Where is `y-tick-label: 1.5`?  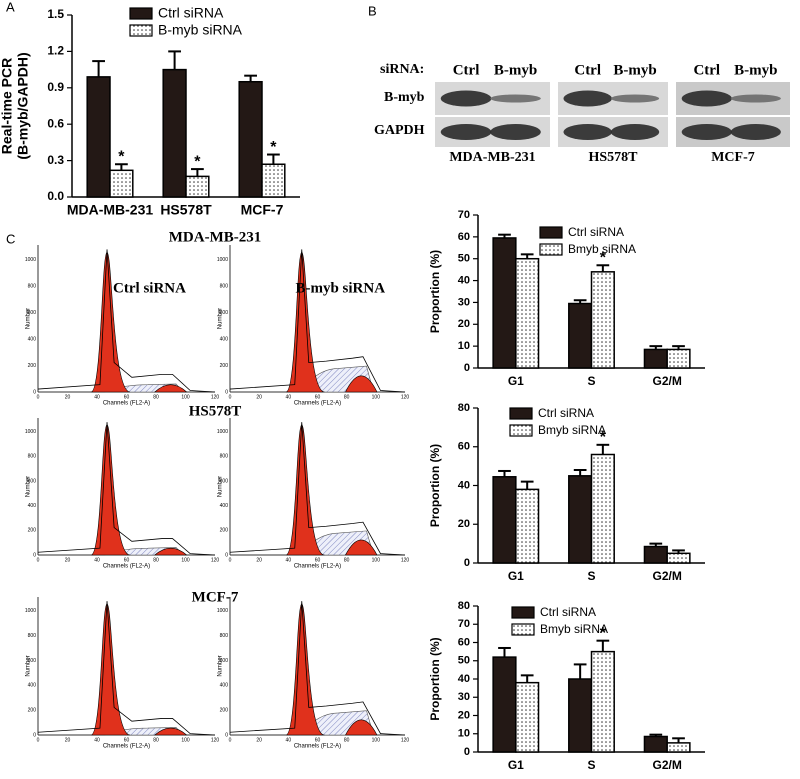 y-tick-label: 1.5 is located at coordinates (55, 14).